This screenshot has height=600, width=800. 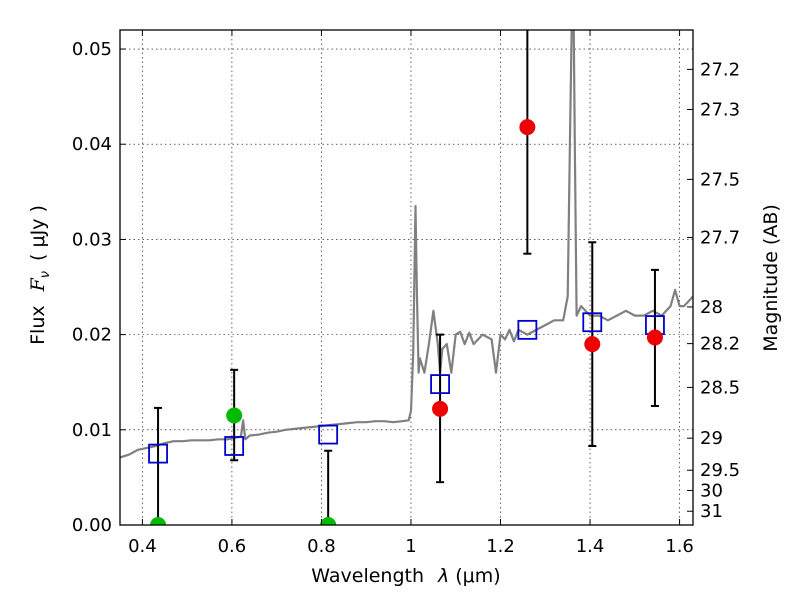 I want to click on mag-tick-label: 31, so click(x=711, y=511).